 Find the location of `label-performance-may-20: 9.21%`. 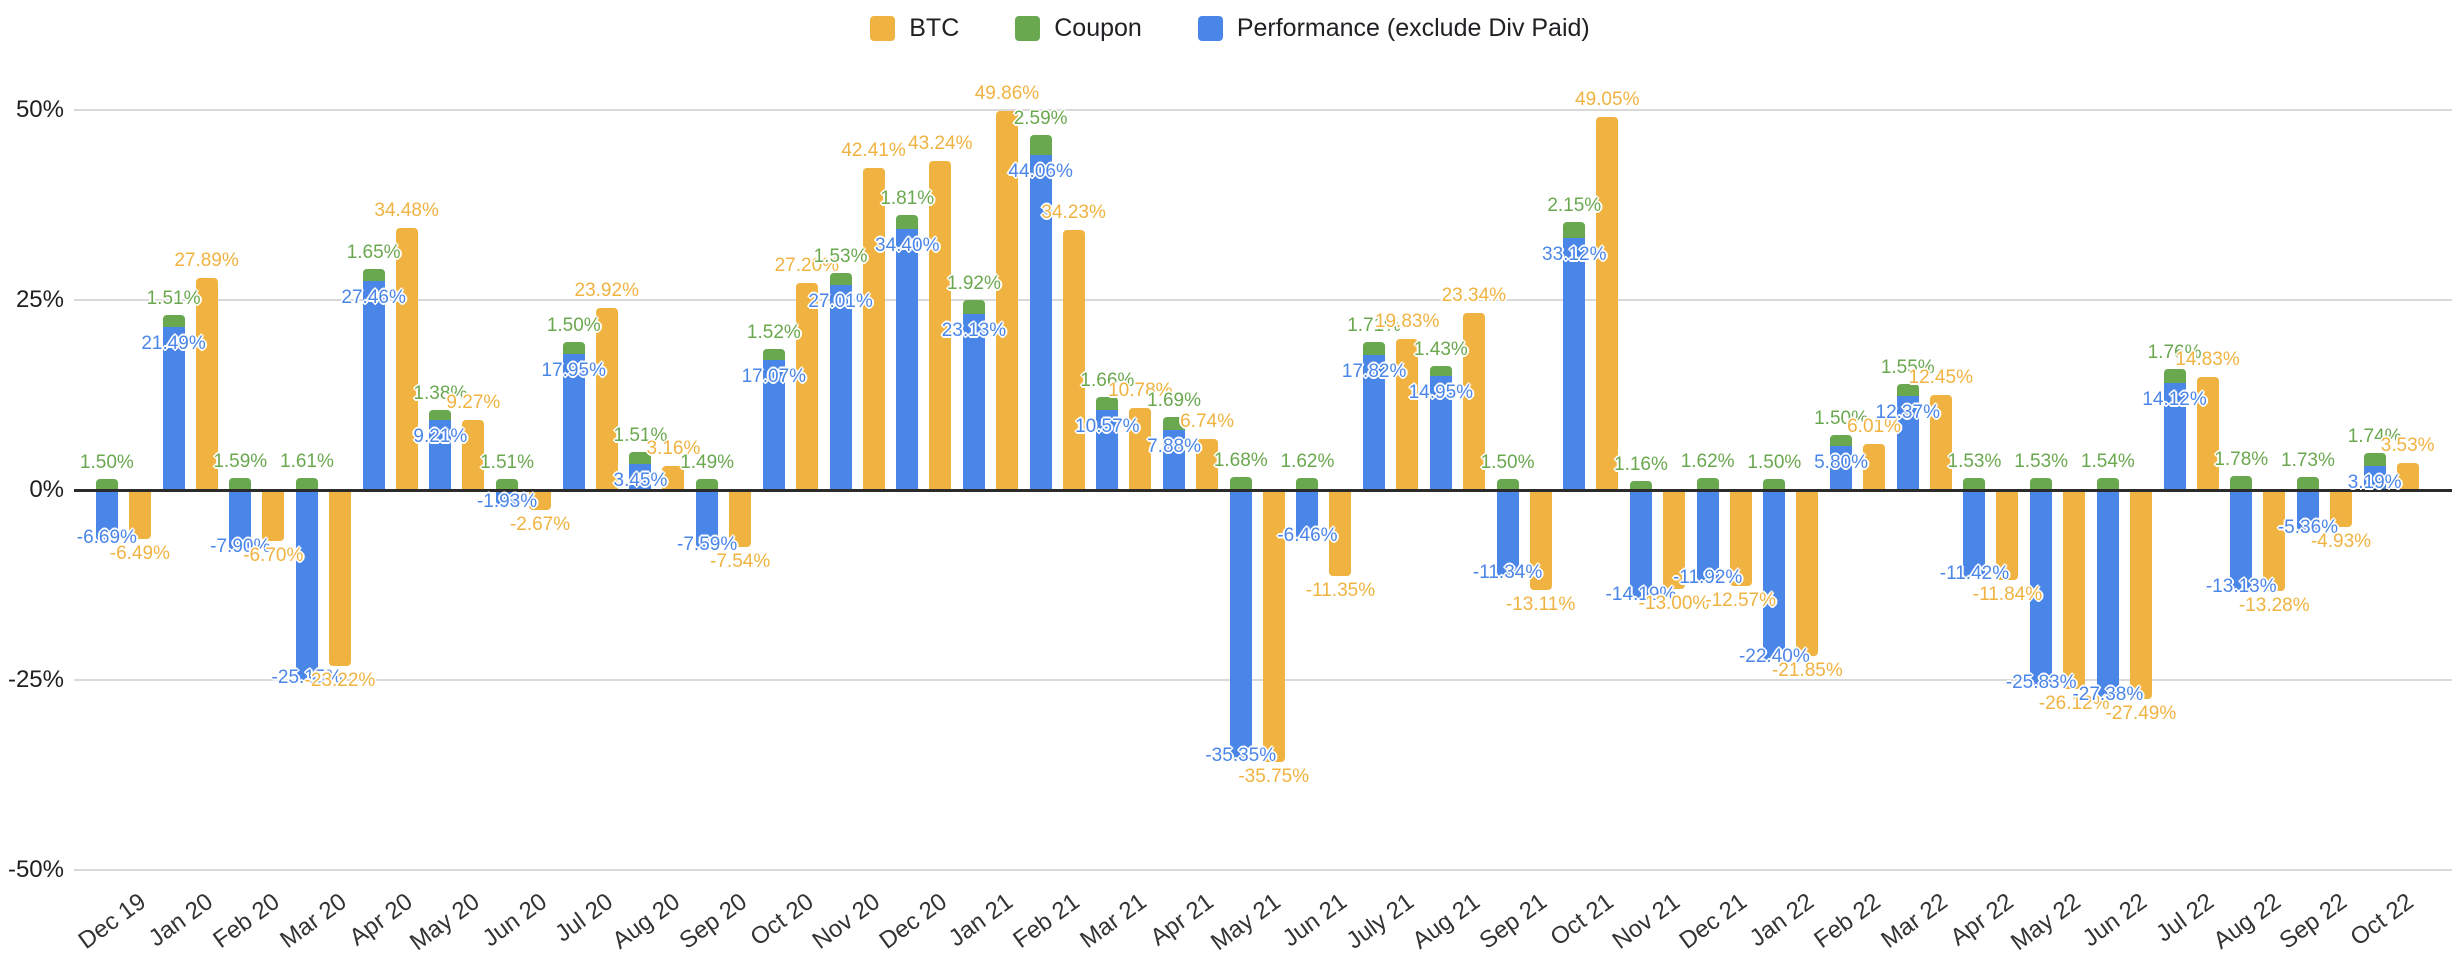

label-performance-may-20: 9.21% is located at coordinates (440, 436).